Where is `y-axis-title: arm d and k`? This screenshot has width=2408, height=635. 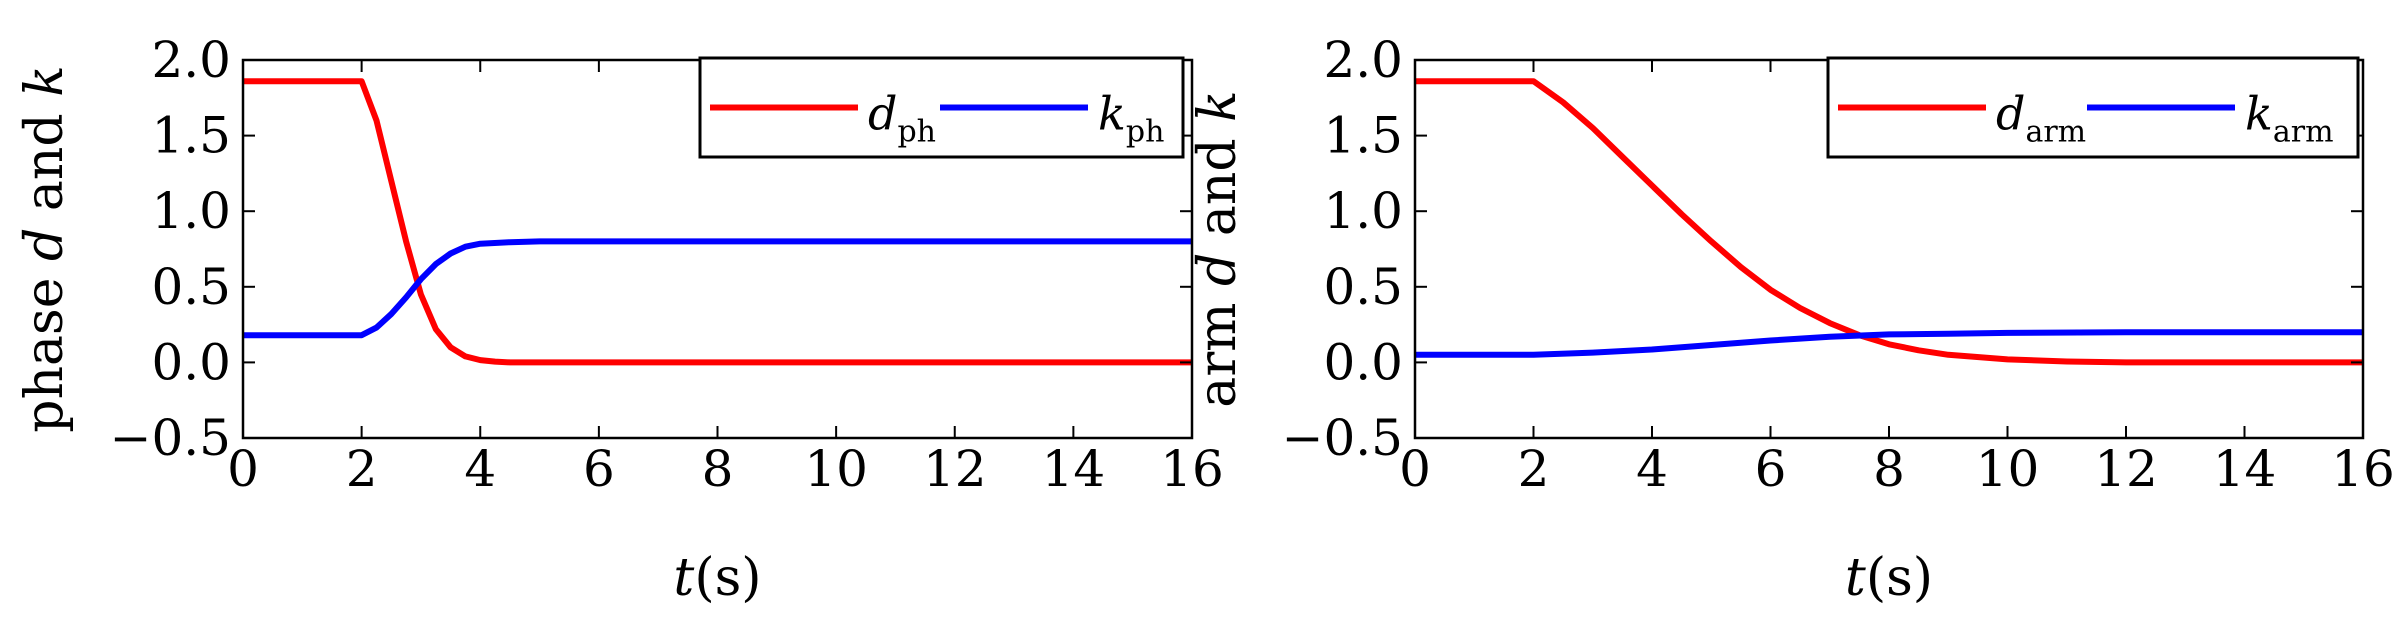
y-axis-title: arm d and k is located at coordinates (1218, 248).